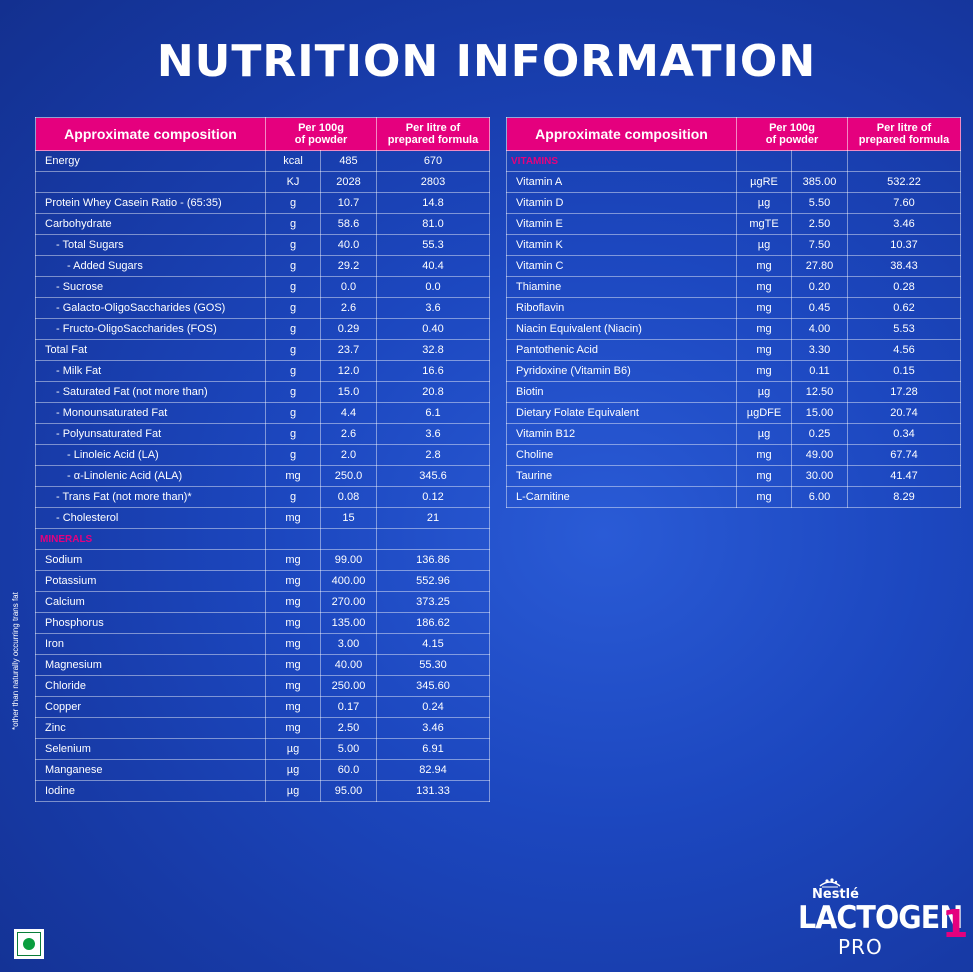 This screenshot has width=973, height=972. What do you see at coordinates (262, 728) in the screenshot?
I see `table-row: Zinc mg 2.50 3.46` at bounding box center [262, 728].